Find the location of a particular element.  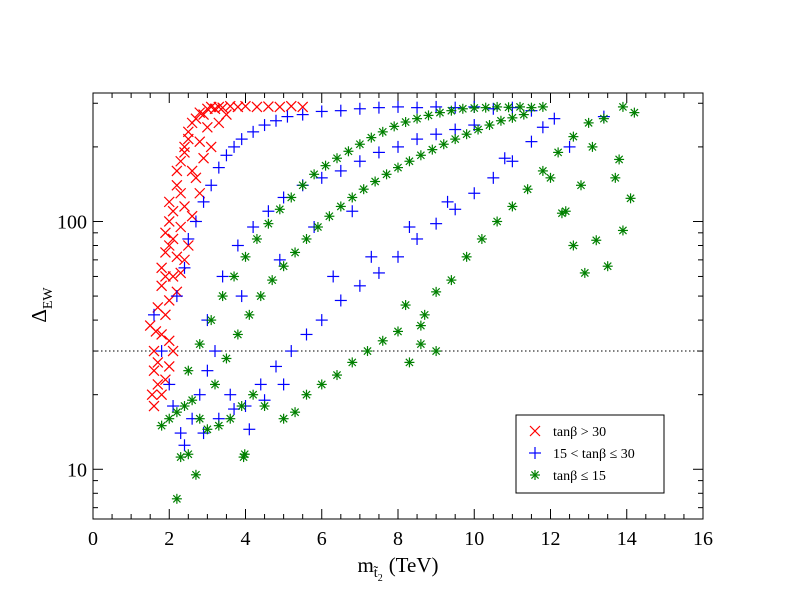

x-tick-label: 10 is located at coordinates (474, 539).